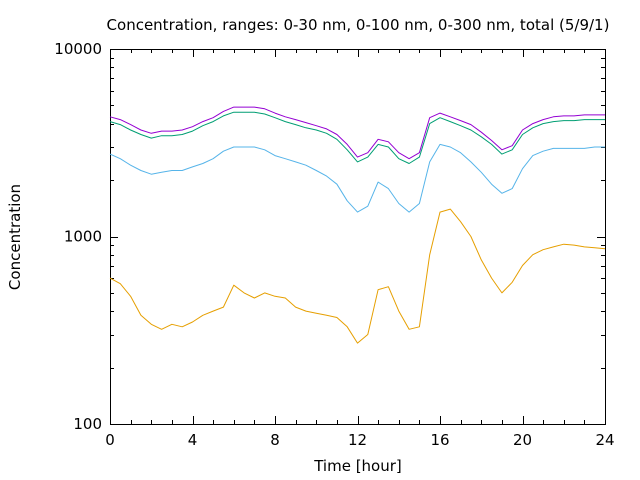  I want to click on x-tick-label: 16, so click(439, 440).